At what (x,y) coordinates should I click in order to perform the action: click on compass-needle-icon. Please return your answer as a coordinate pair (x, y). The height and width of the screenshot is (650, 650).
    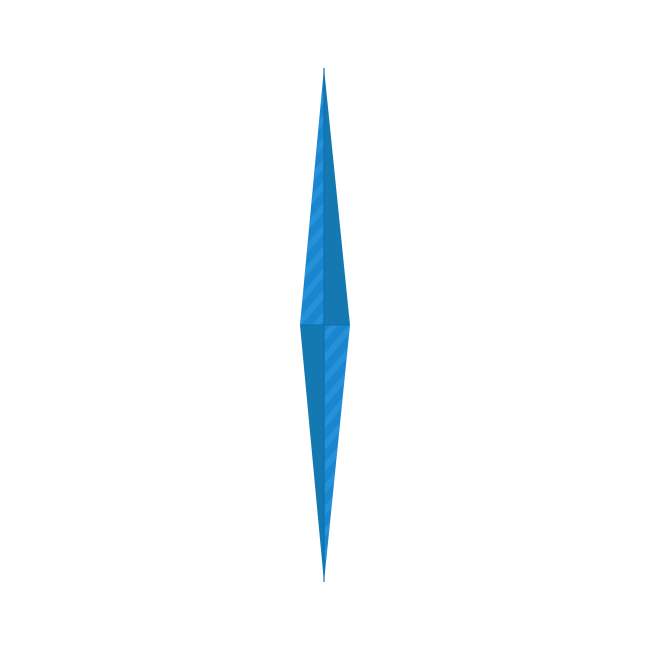
    Looking at the image, I should click on (325, 325).